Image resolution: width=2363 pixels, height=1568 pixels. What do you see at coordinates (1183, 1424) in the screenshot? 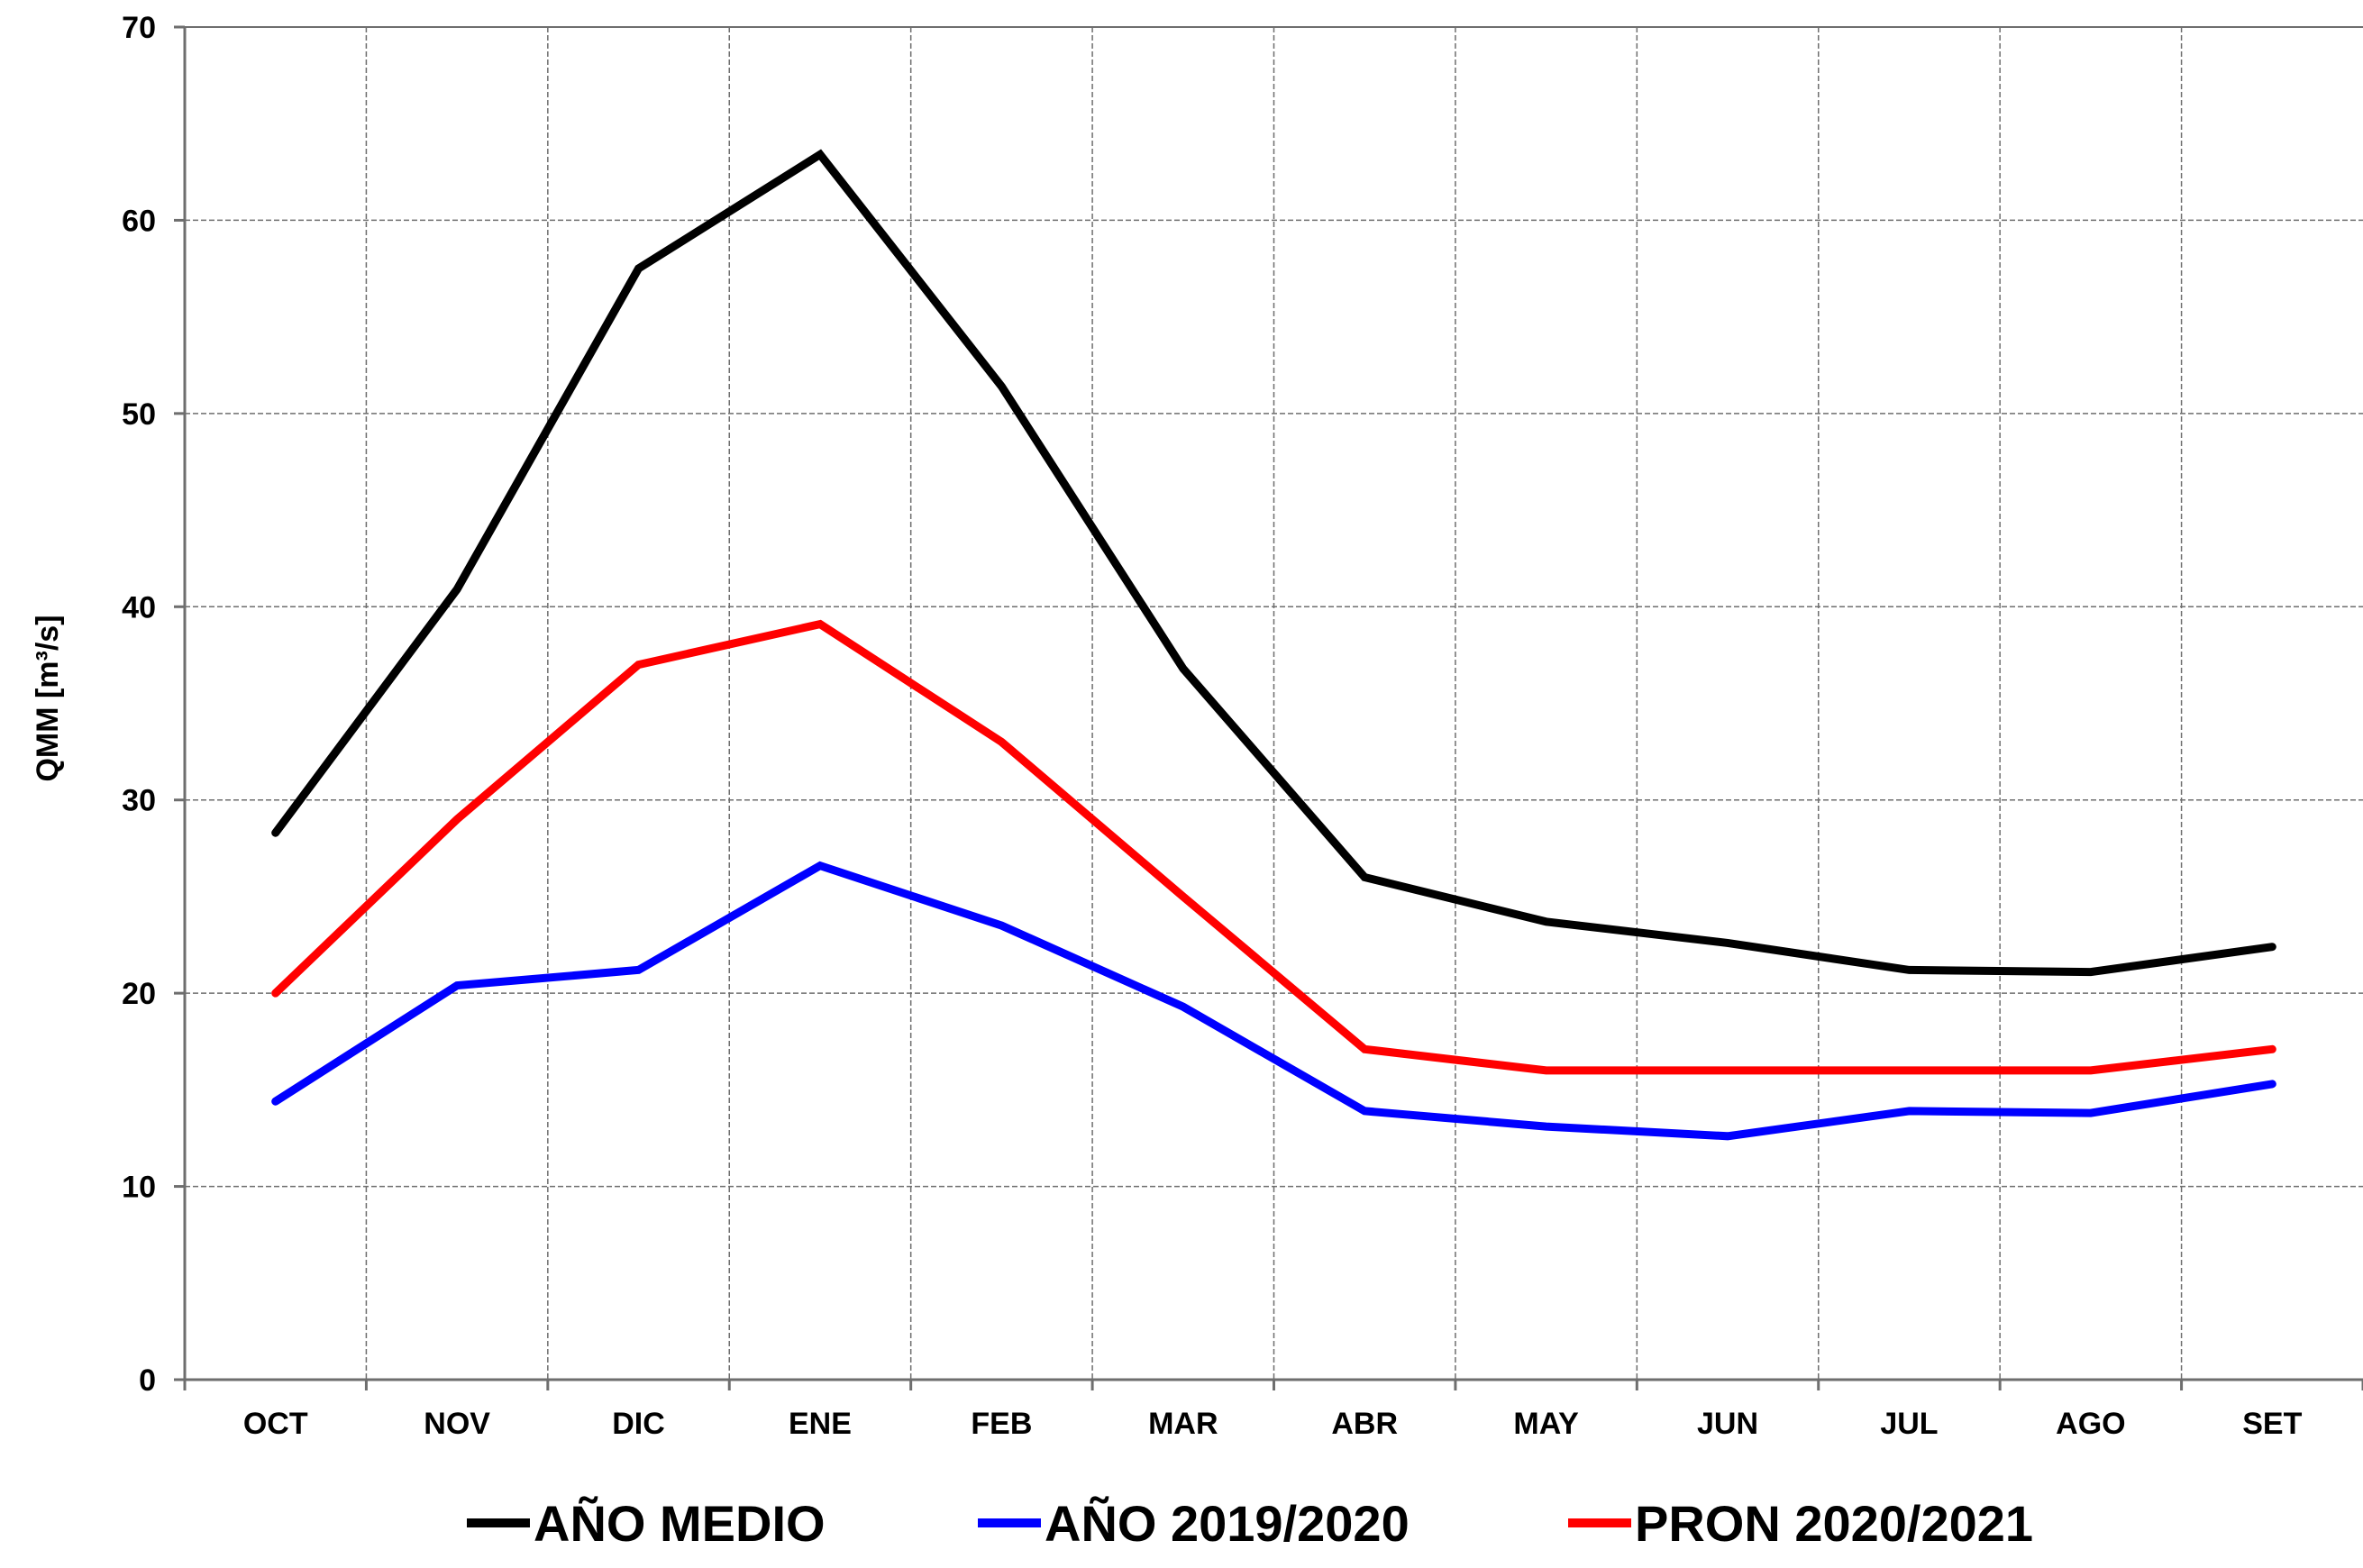
I see `x-tick-label-mar: MAR` at bounding box center [1183, 1424].